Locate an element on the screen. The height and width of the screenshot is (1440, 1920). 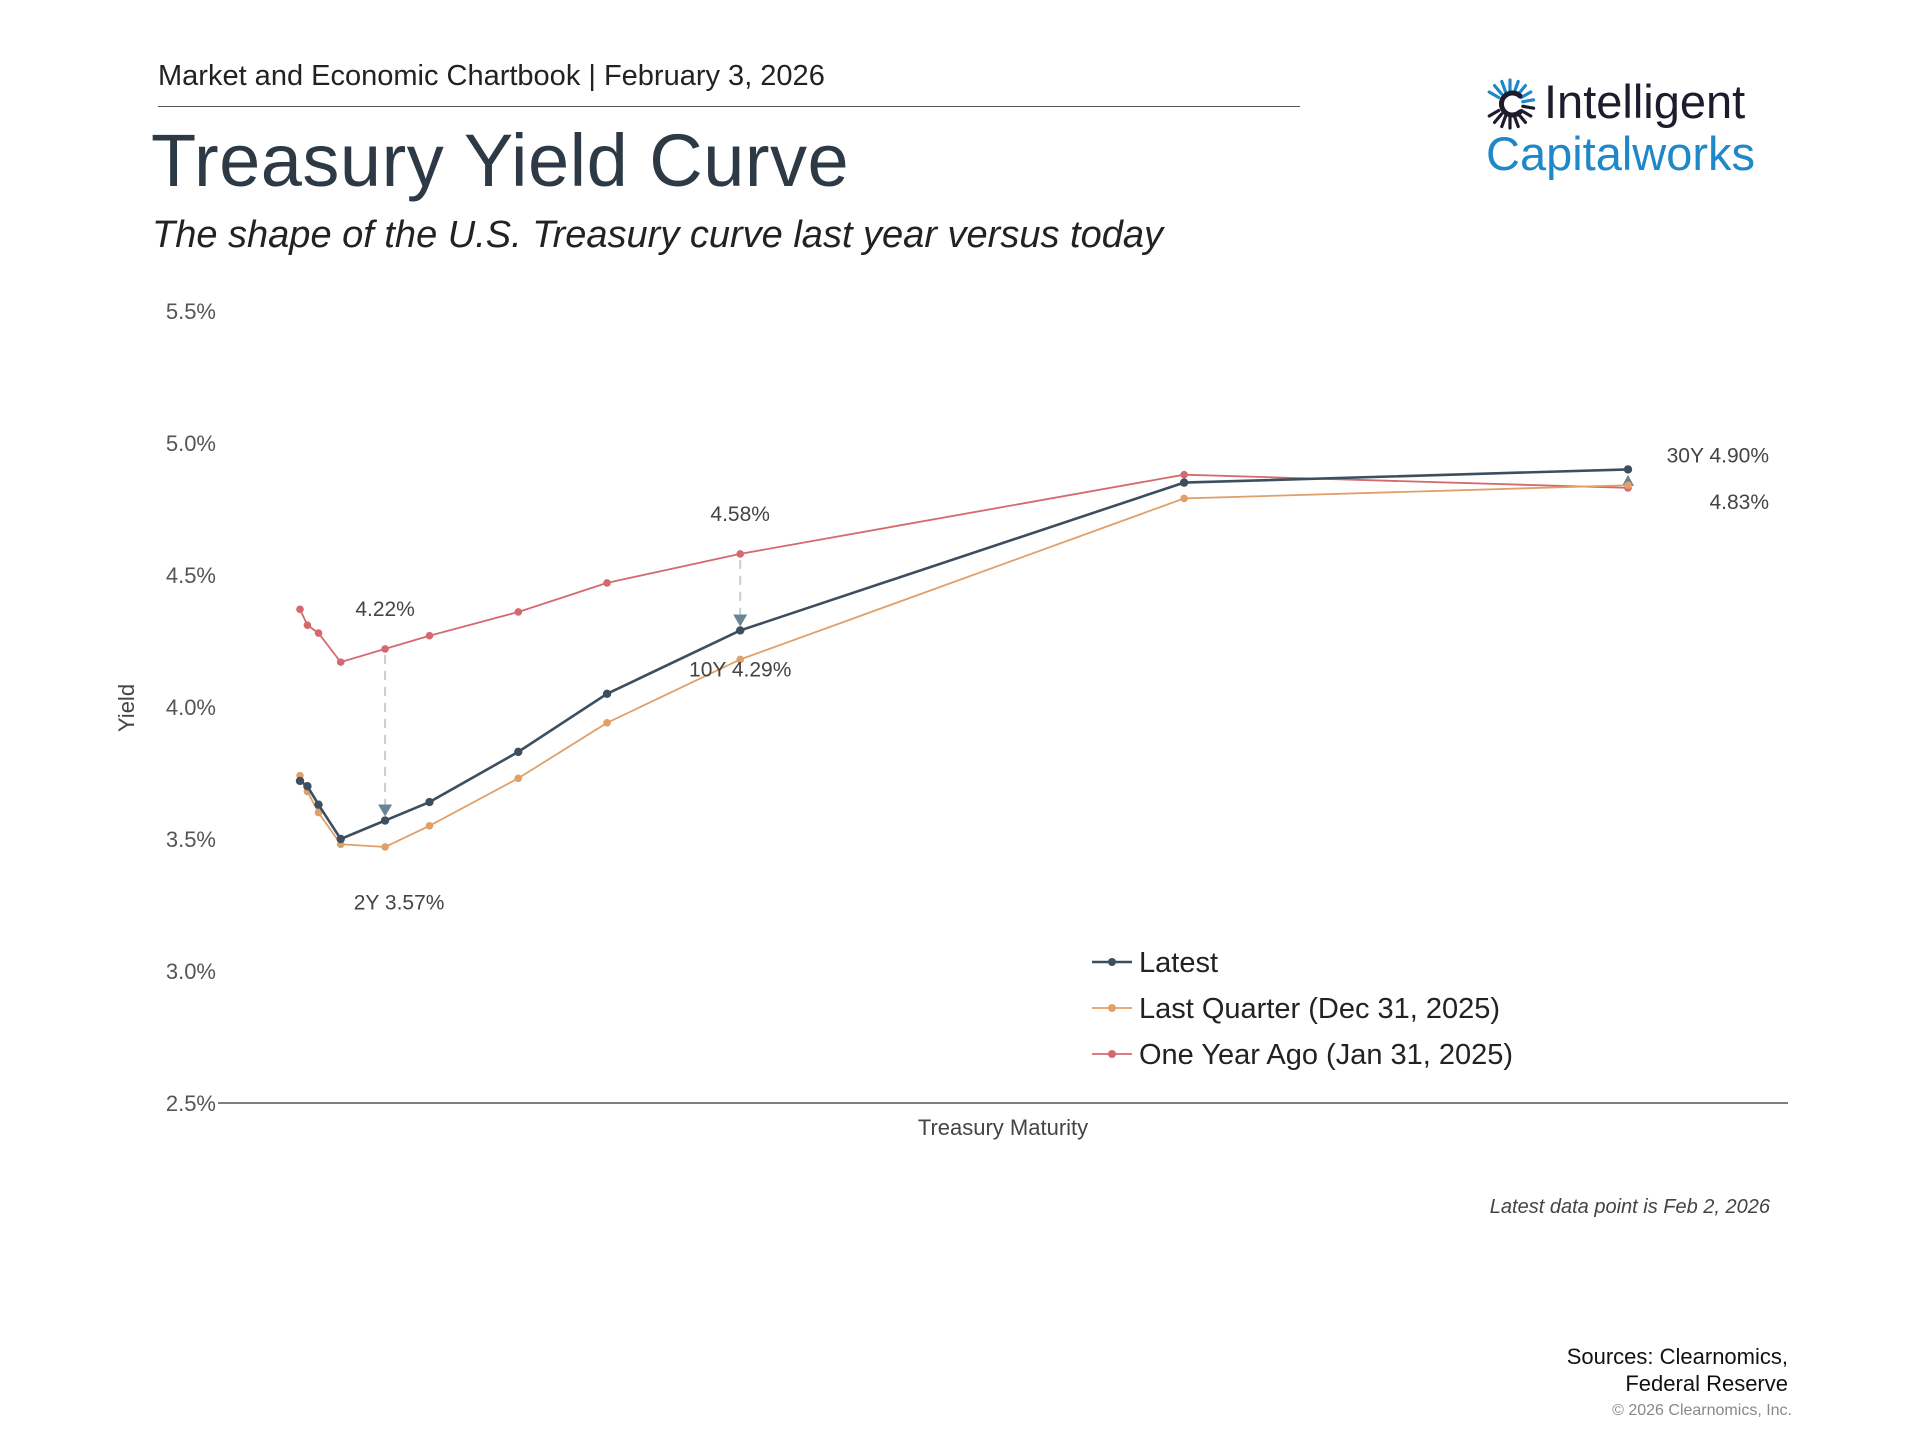
y-tick-label: 2.5% is located at coordinates (191, 1103).